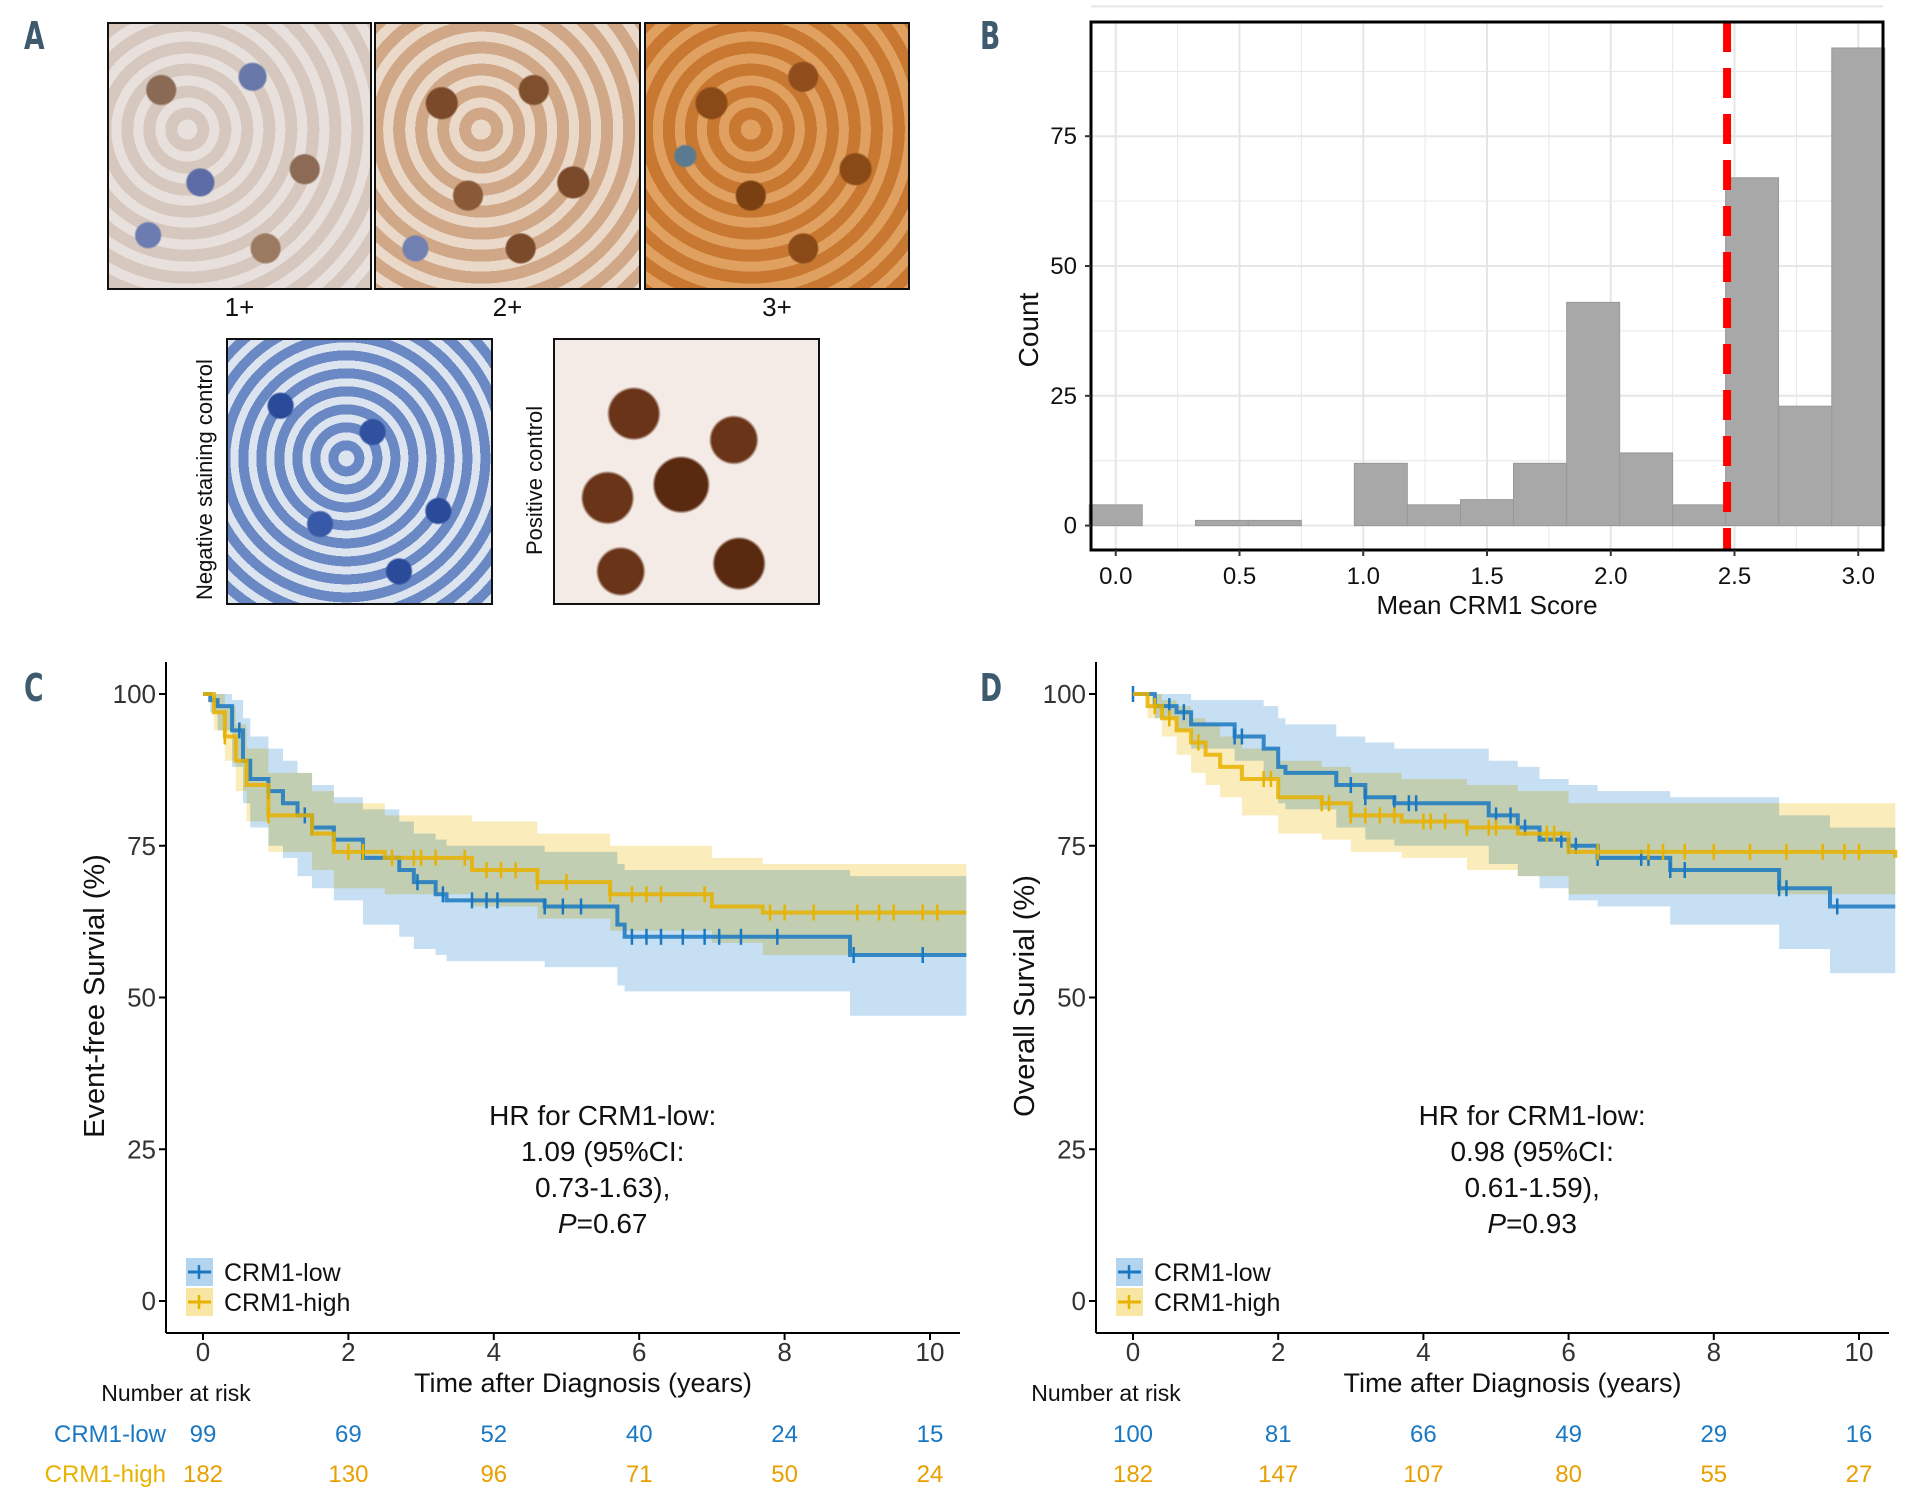  I want to click on micrograph-positive-control, so click(686, 471).